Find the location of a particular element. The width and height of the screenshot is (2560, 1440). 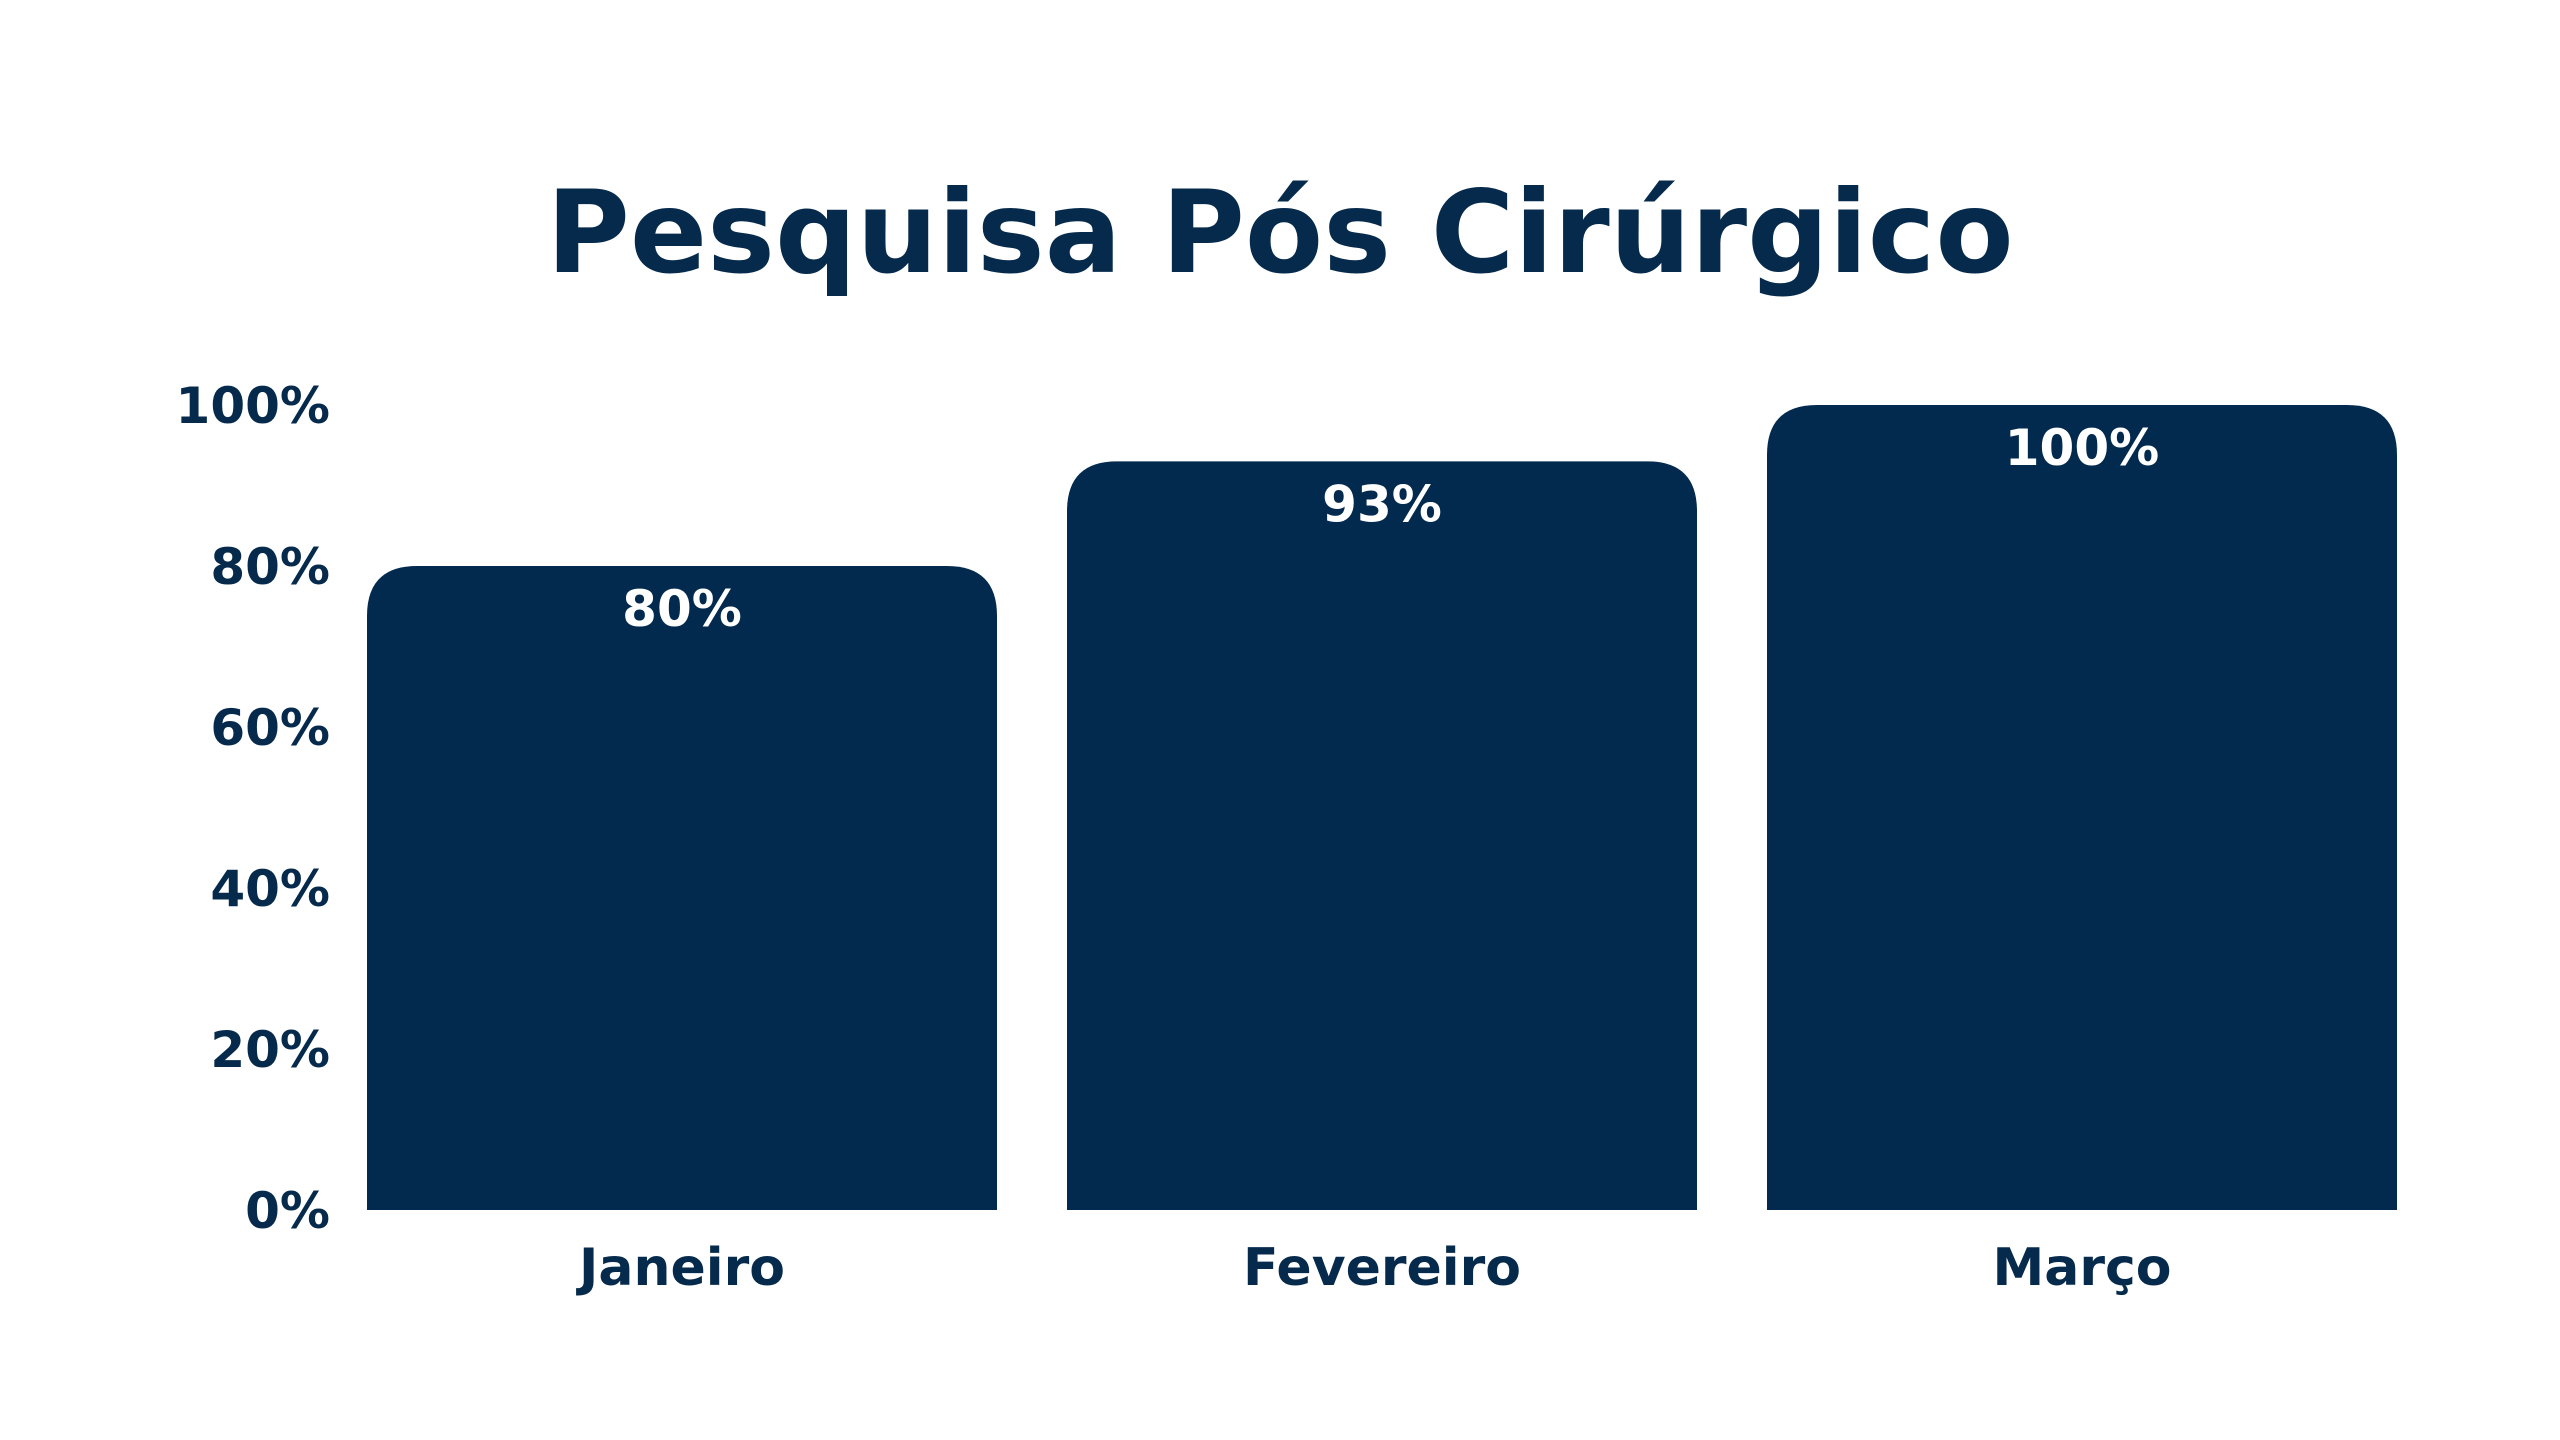

bar-data-label: 93% is located at coordinates (1382, 504).